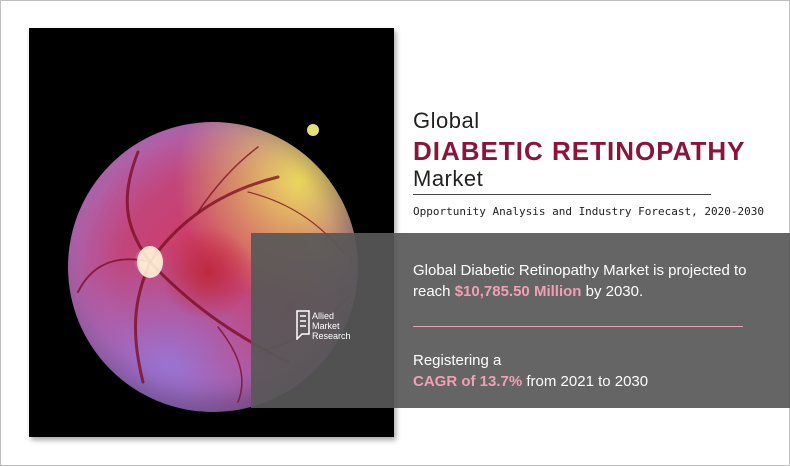 The image size is (790, 466). Describe the element at coordinates (323, 316) in the screenshot. I see `logo-line-1: Allied` at that location.